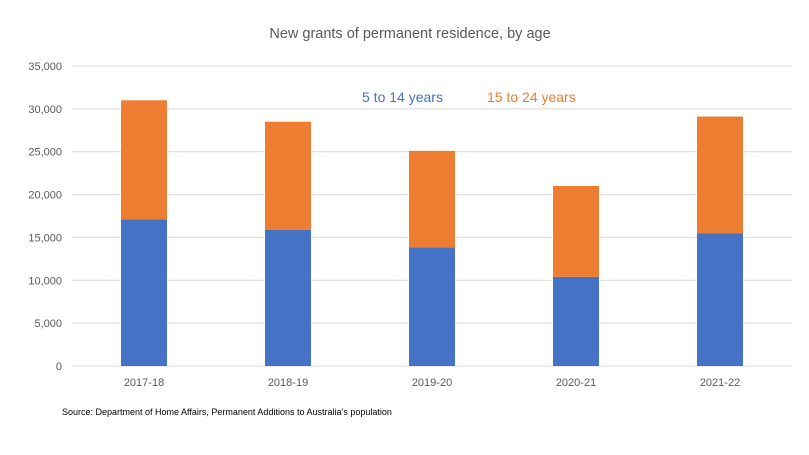 This screenshot has height=455, width=809. Describe the element at coordinates (432, 383) in the screenshot. I see `x-tick-label: 2019-20` at that location.